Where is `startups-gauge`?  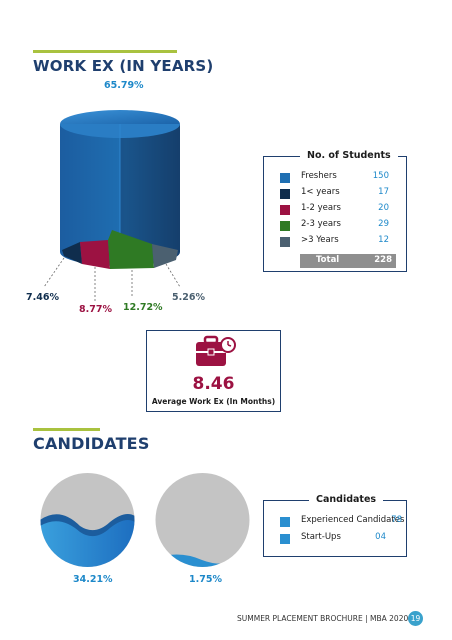 startups-gauge is located at coordinates (202, 520).